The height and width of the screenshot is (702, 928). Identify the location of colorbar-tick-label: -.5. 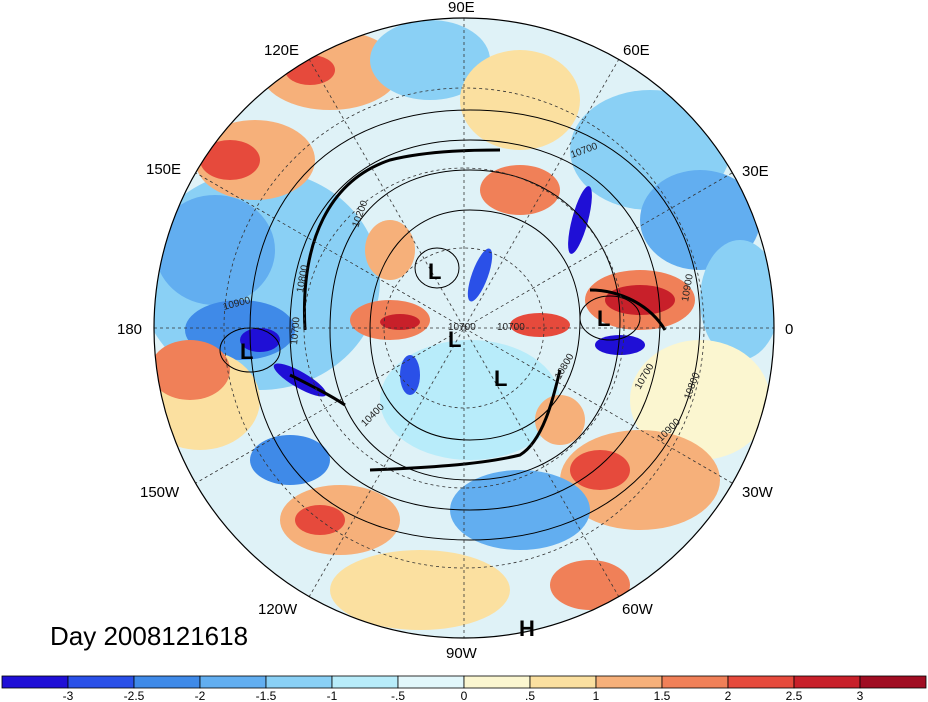
(398, 695).